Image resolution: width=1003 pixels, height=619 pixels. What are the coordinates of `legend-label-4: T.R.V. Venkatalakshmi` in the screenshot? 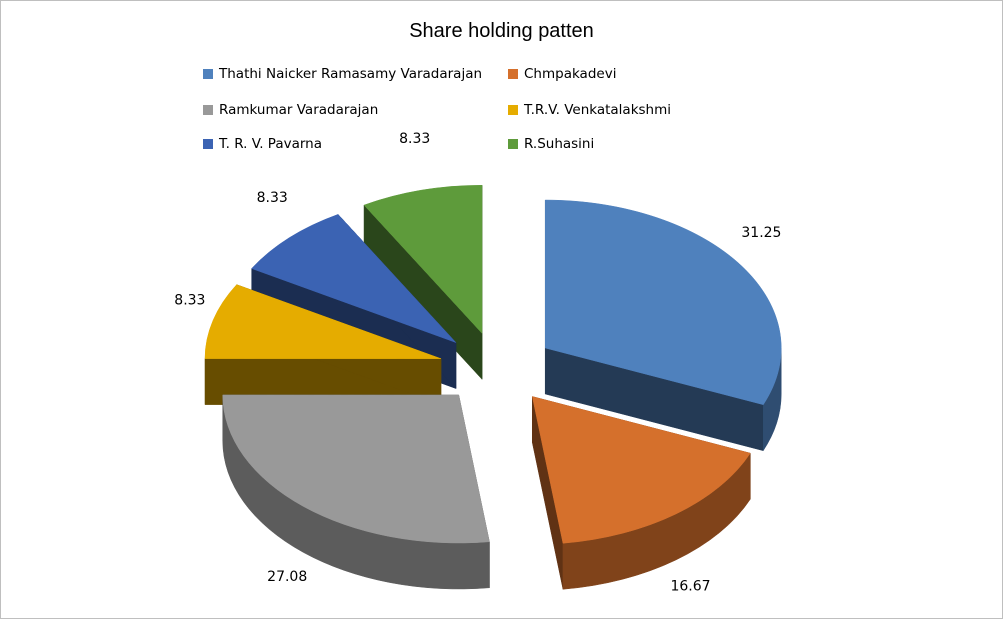 It's located at (598, 110).